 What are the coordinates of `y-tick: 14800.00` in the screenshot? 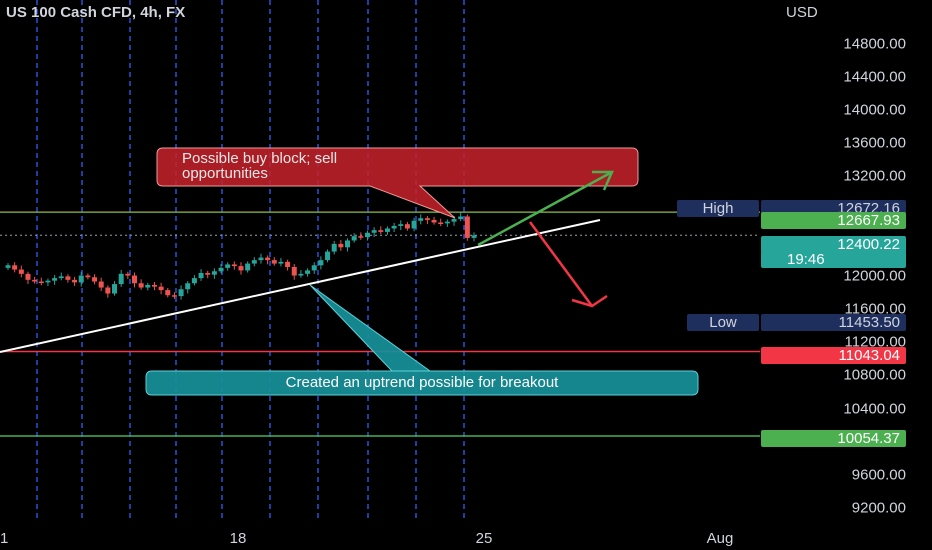 It's located at (874, 44).